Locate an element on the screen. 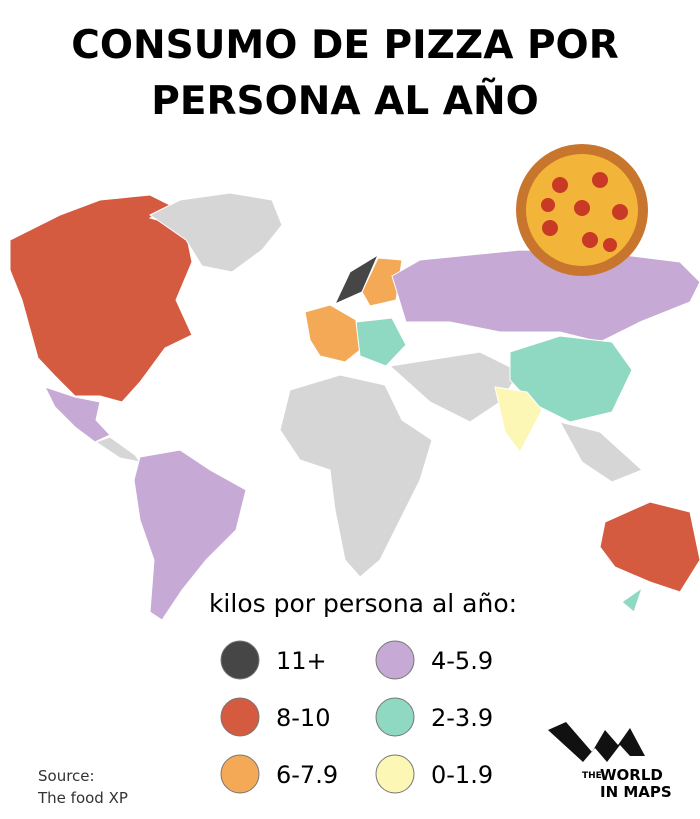 Image resolution: width=700 pixels, height=819 pixels. australia is located at coordinates (649, 547).